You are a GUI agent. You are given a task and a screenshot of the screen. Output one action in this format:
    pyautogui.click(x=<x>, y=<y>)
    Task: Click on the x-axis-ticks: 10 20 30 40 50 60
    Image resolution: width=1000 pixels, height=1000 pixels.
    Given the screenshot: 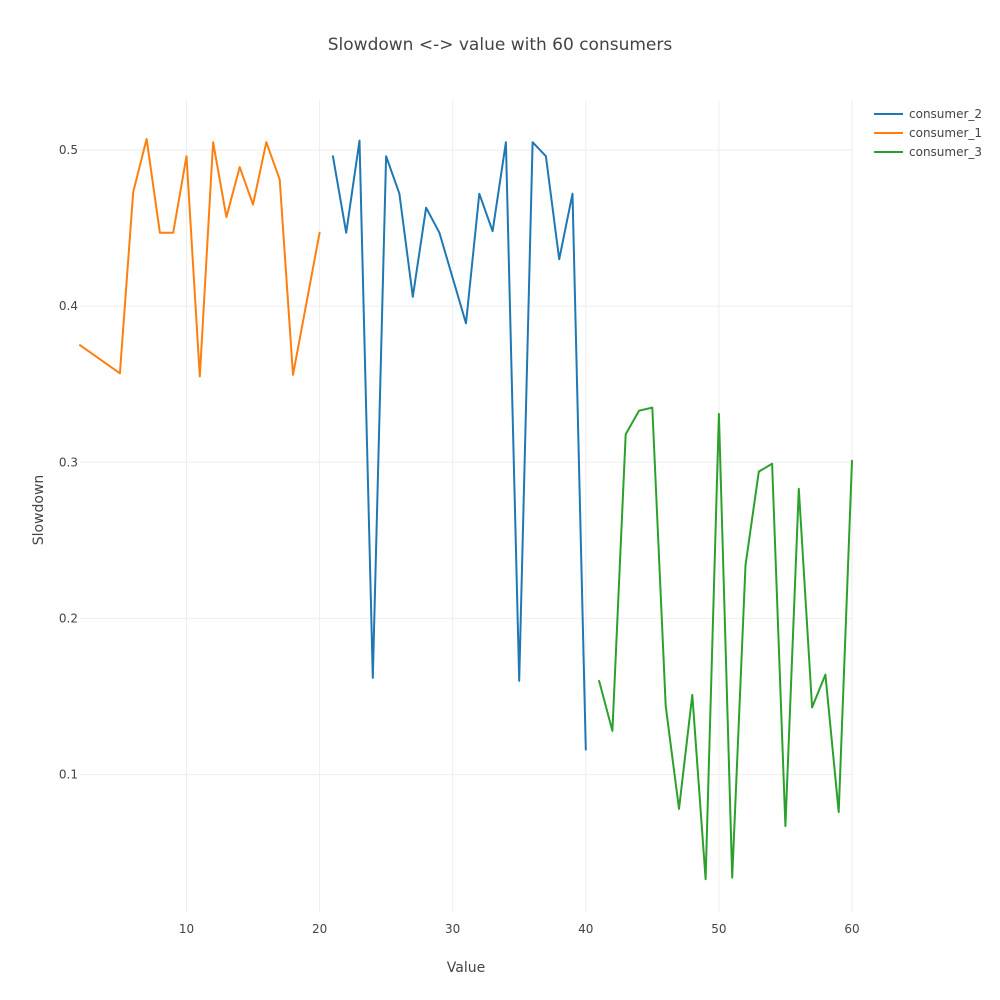 What is the action you would take?
    pyautogui.click(x=519, y=929)
    